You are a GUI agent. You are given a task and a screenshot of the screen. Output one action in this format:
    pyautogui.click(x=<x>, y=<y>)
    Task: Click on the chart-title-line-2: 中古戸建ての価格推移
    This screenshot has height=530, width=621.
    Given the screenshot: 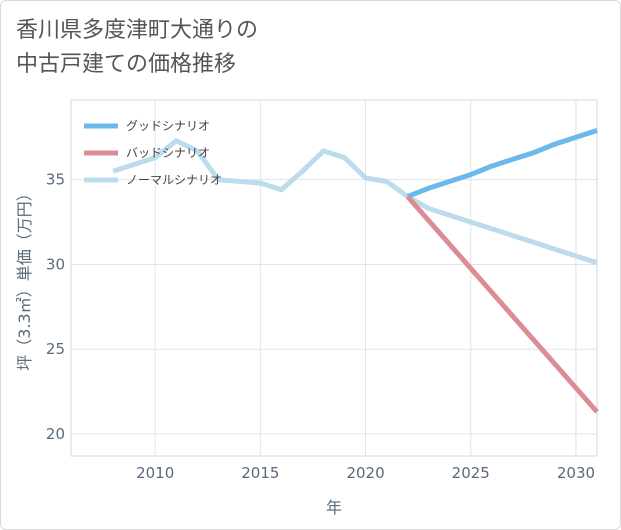 What is the action you would take?
    pyautogui.click(x=126, y=64)
    